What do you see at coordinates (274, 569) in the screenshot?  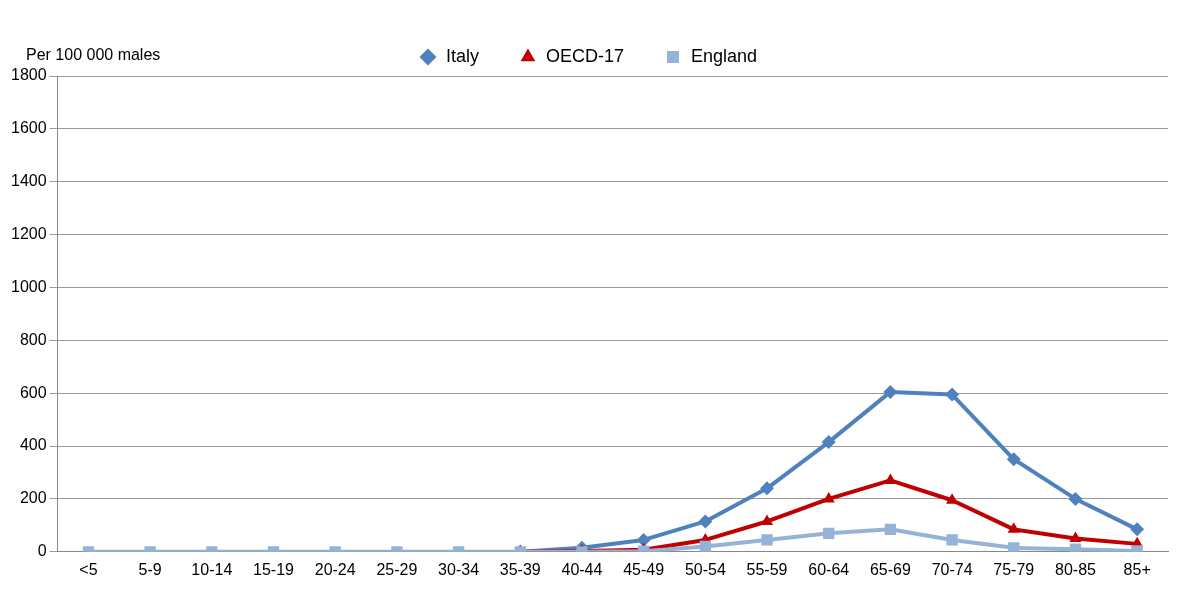 I see `x-tick-label: 15-19` at bounding box center [274, 569].